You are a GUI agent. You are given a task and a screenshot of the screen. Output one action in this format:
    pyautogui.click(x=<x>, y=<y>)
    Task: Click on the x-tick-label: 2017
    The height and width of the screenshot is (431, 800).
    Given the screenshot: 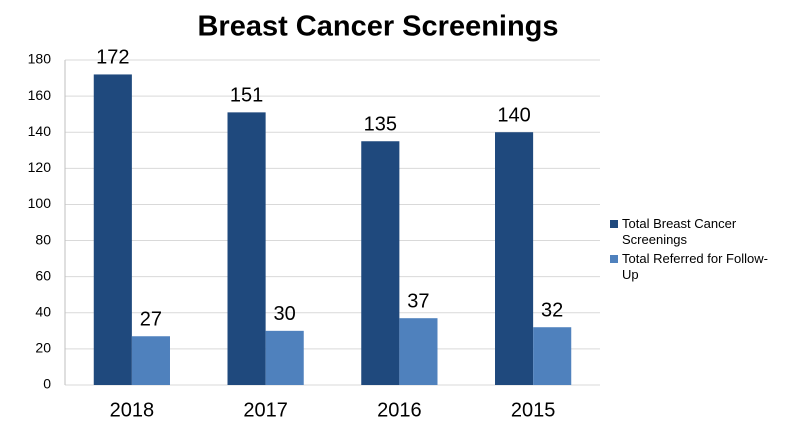 What is the action you would take?
    pyautogui.click(x=265, y=410)
    